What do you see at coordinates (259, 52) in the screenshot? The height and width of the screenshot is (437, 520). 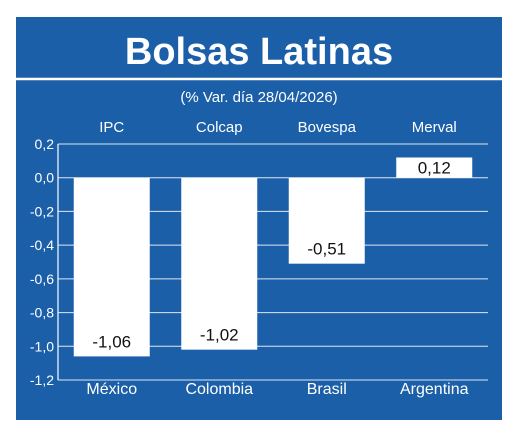 I see `chart-title: Bolsas Latinas` at bounding box center [259, 52].